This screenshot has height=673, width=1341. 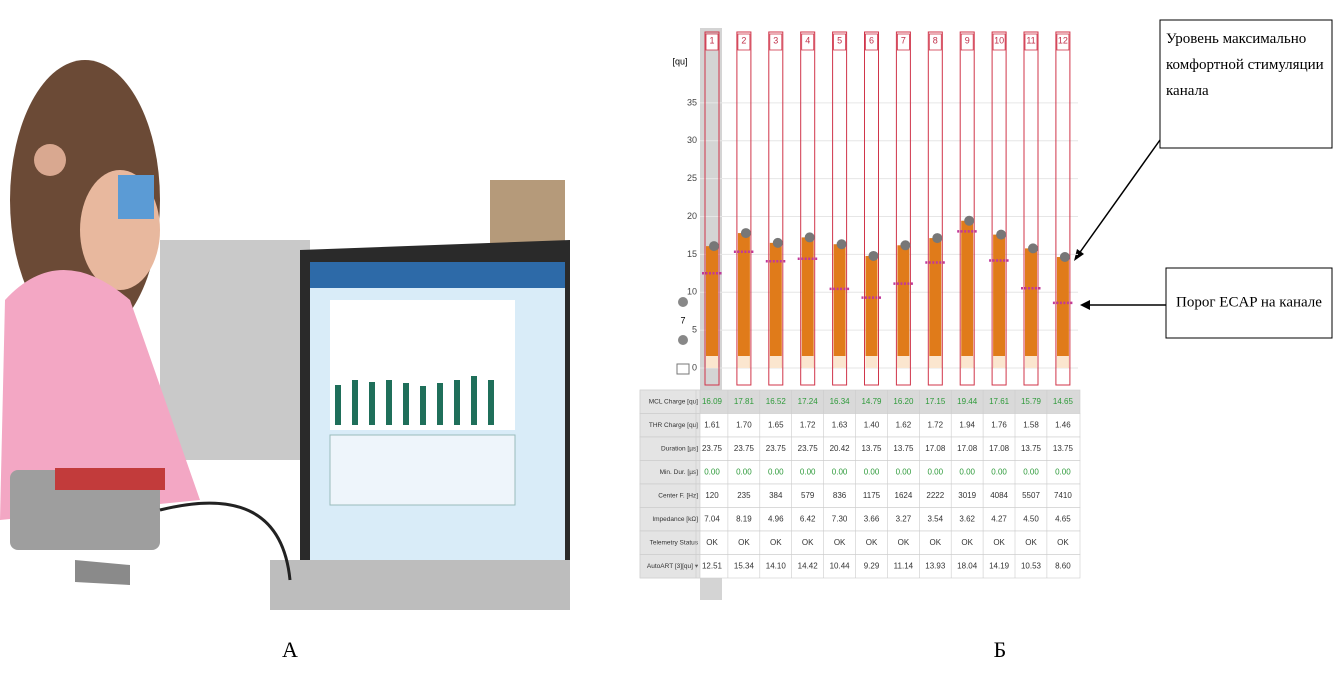 What do you see at coordinates (1063, 401) in the screenshot?
I see `table-cell: 14.65` at bounding box center [1063, 401].